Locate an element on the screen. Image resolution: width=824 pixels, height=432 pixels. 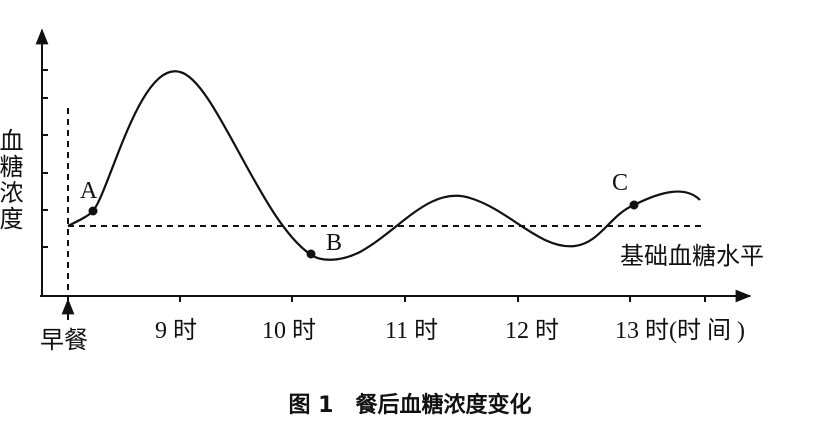
x-label: 13 时(时 间 ) is located at coordinates (680, 330).